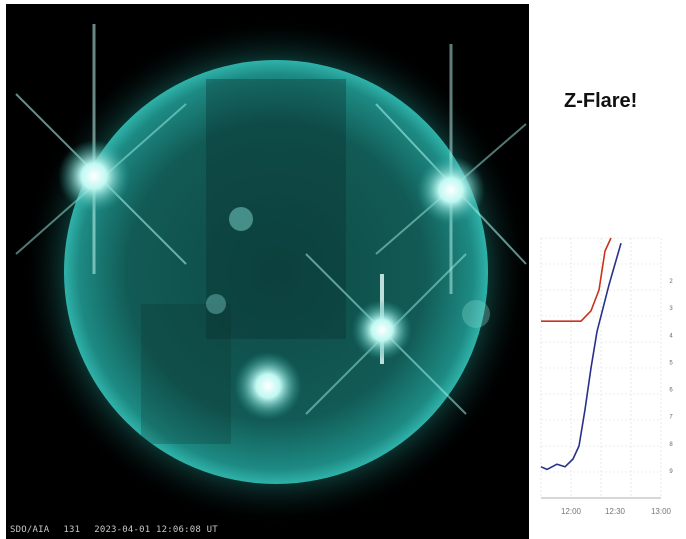  What do you see at coordinates (671, 377) in the screenshot?
I see `chart-y-ticks: 2 3 4 5 6 7 8 9` at bounding box center [671, 377].